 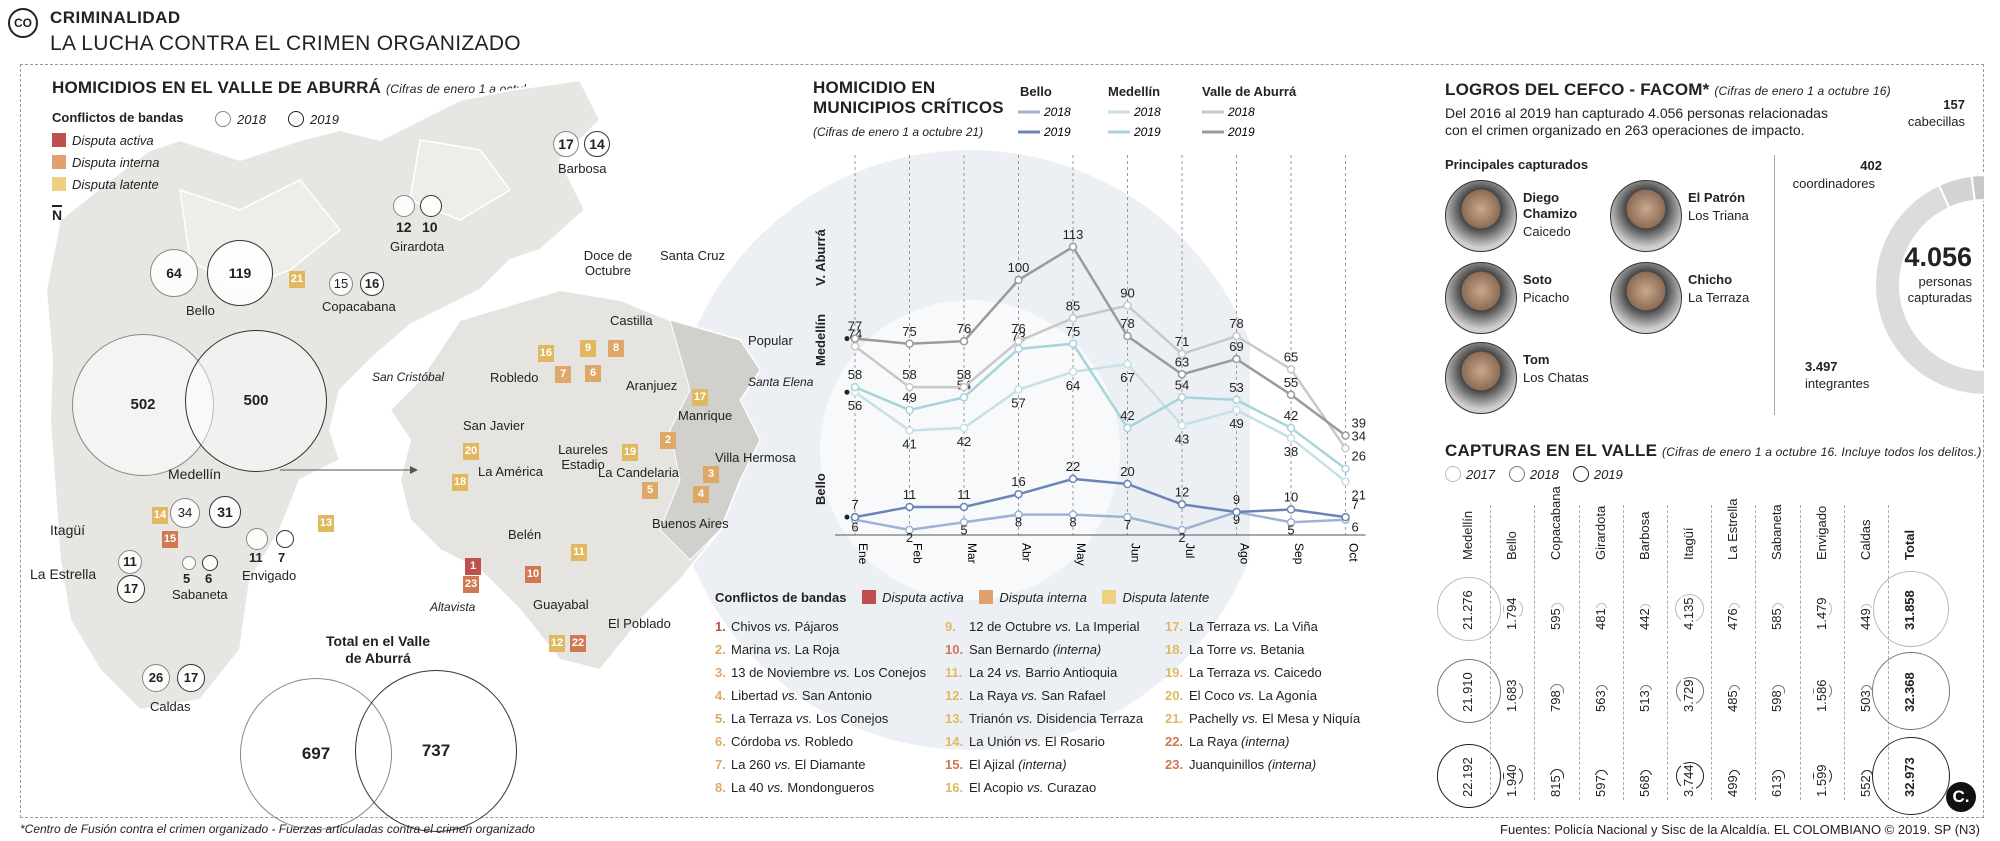 What do you see at coordinates (1821, 695) in the screenshot?
I see `capture-value: 1.586` at bounding box center [1821, 695].